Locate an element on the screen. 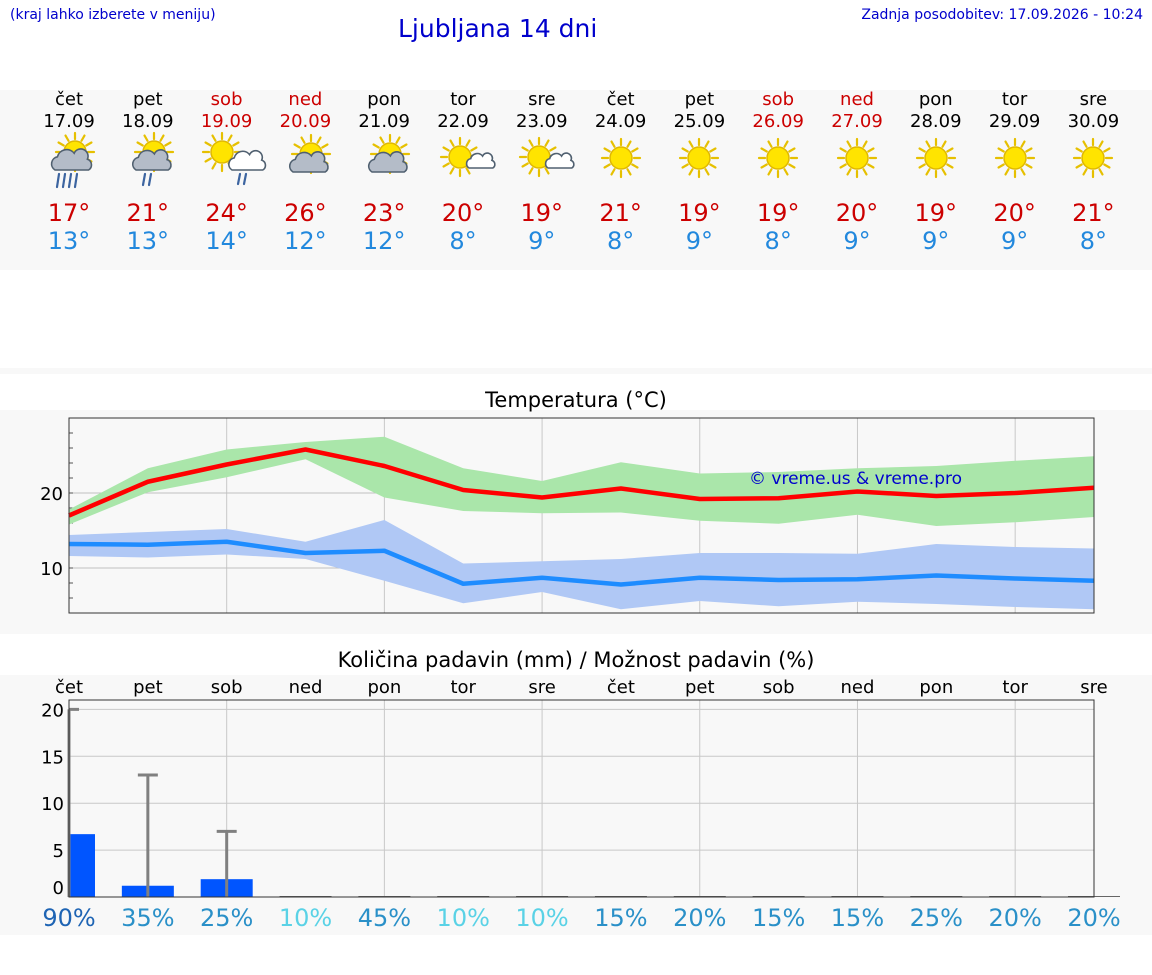  min-temperature: 13° is located at coordinates (69, 241).